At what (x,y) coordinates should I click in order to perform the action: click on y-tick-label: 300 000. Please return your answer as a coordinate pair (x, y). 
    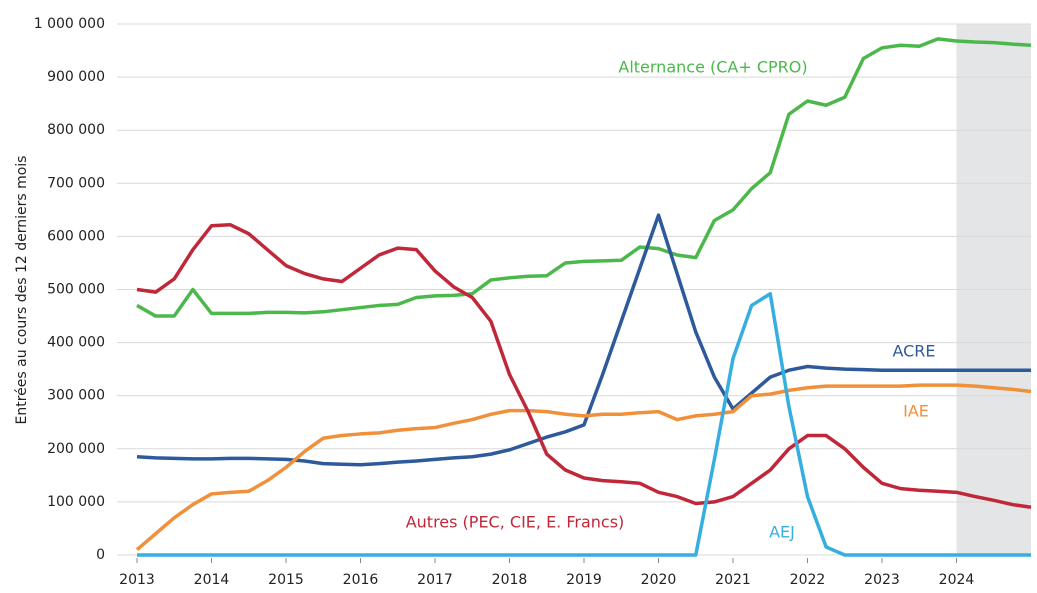
    Looking at the image, I should click on (76, 396).